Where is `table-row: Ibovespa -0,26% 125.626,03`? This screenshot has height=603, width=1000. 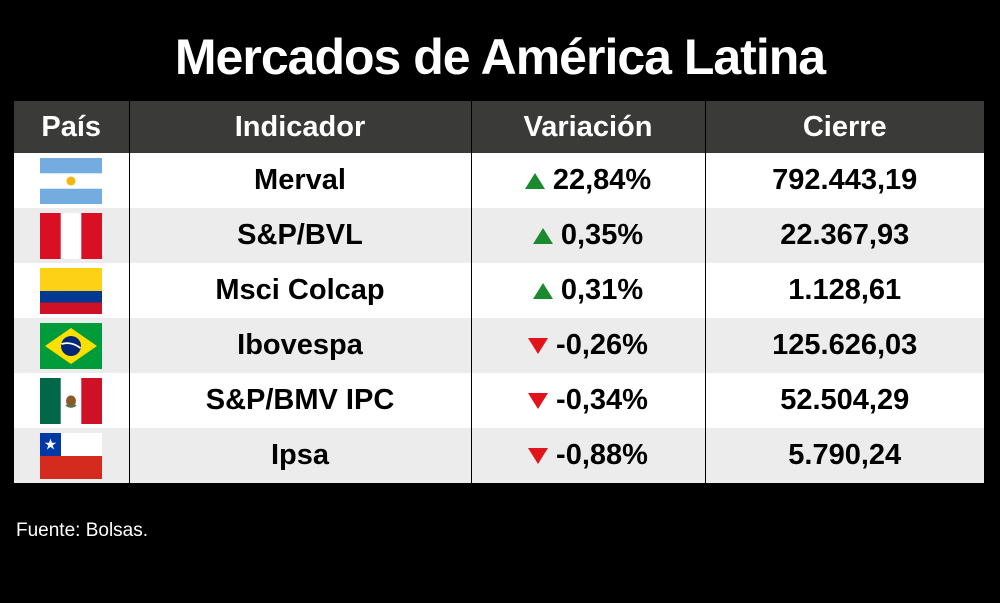
table-row: Ibovespa -0,26% 125.626,03 is located at coordinates (499, 345).